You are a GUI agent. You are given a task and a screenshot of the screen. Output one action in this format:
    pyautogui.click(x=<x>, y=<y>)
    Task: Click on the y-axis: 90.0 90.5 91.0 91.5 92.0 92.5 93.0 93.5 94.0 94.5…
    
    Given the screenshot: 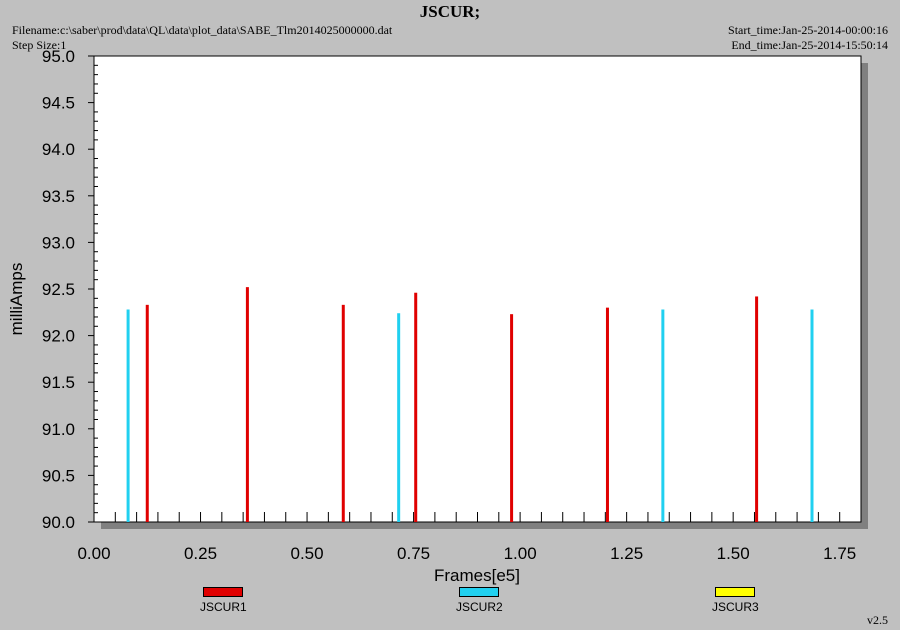 What is the action you would take?
    pyautogui.click(x=70, y=289)
    